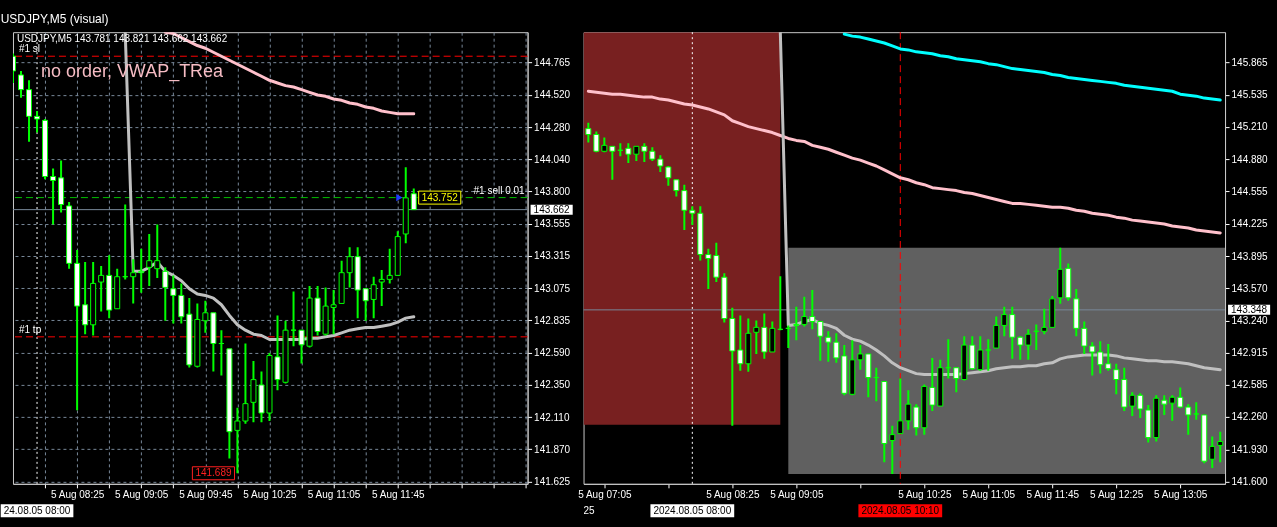  I want to click on ref-line-label: #1 sl, so click(29, 49).